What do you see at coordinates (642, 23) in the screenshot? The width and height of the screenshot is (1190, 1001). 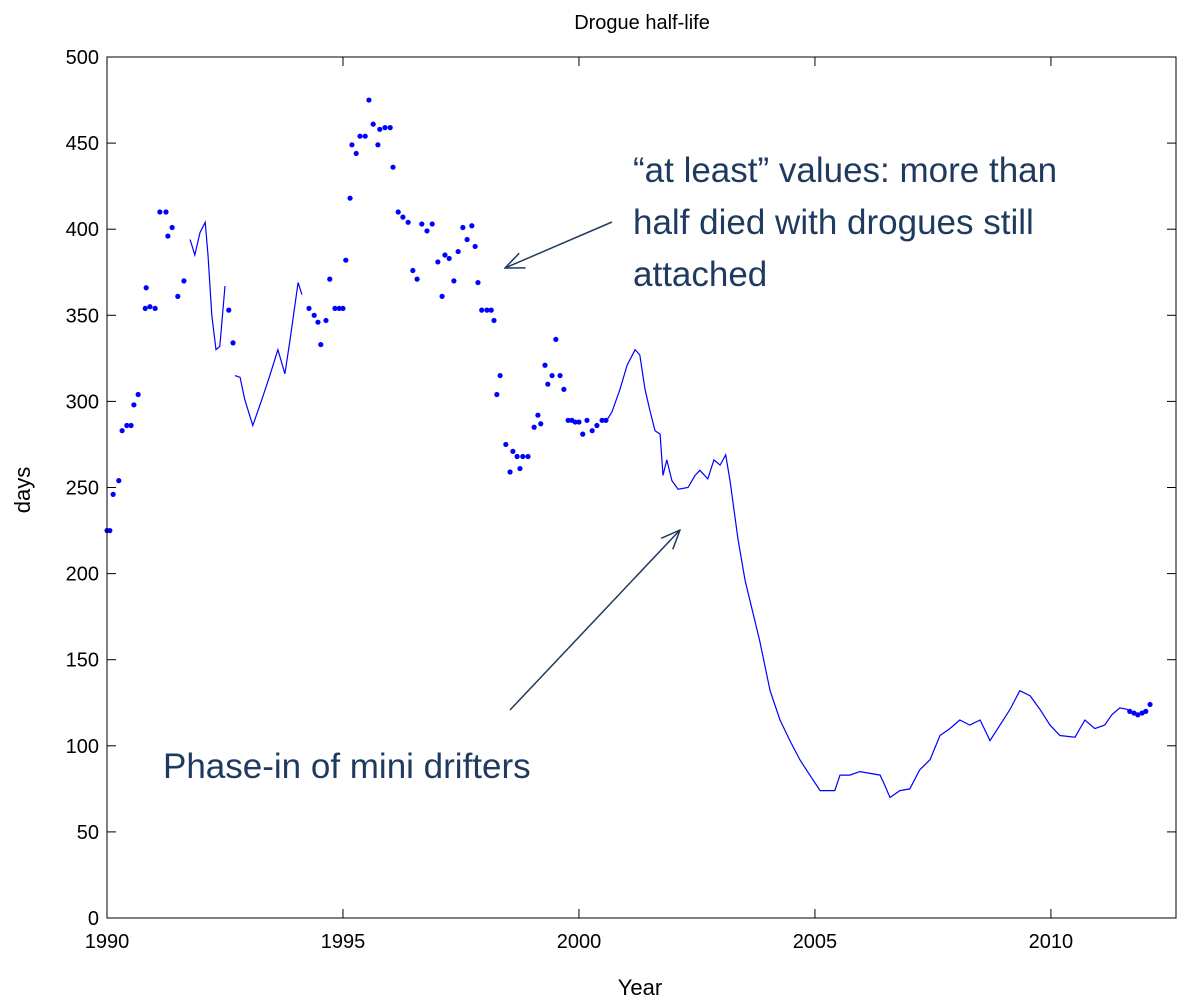 I see `chart-title: Drogue half-life` at bounding box center [642, 23].